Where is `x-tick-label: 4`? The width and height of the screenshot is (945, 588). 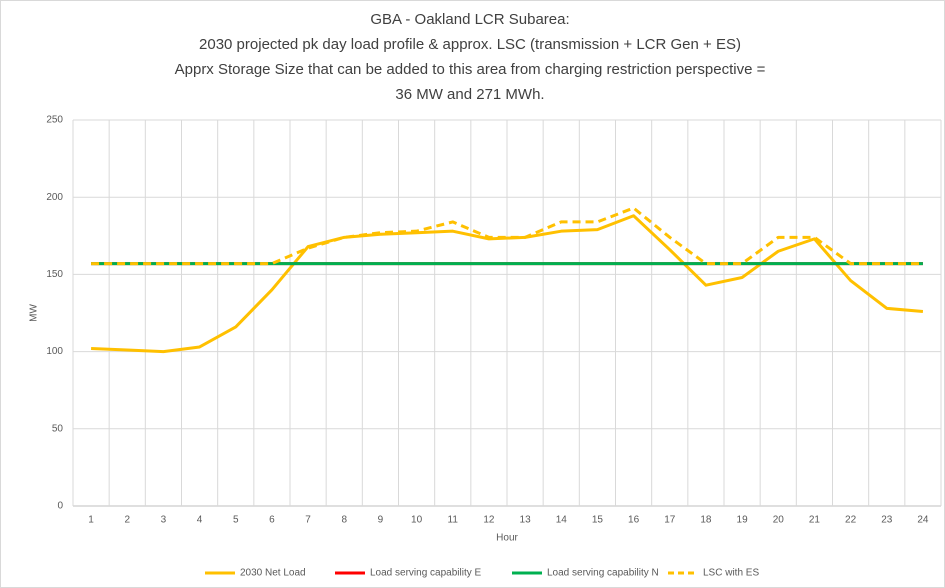
x-tick-label: 4 is located at coordinates (200, 520).